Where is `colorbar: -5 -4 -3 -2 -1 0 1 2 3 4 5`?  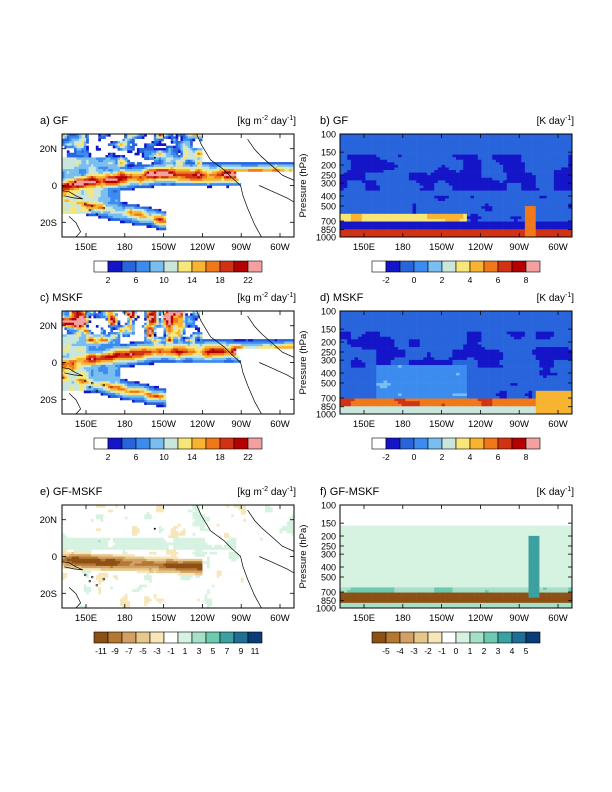
colorbar: -5 -4 -3 -2 -1 0 1 2 3 4 5 is located at coordinates (456, 643).